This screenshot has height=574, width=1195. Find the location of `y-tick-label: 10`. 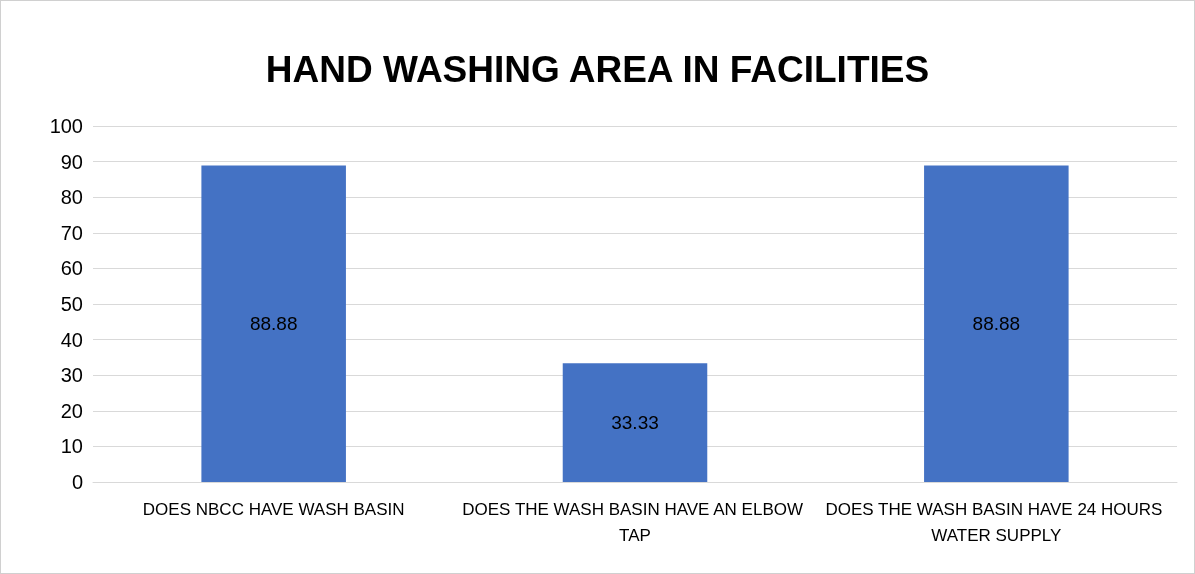

y-tick-label: 10 is located at coordinates (71, 446).